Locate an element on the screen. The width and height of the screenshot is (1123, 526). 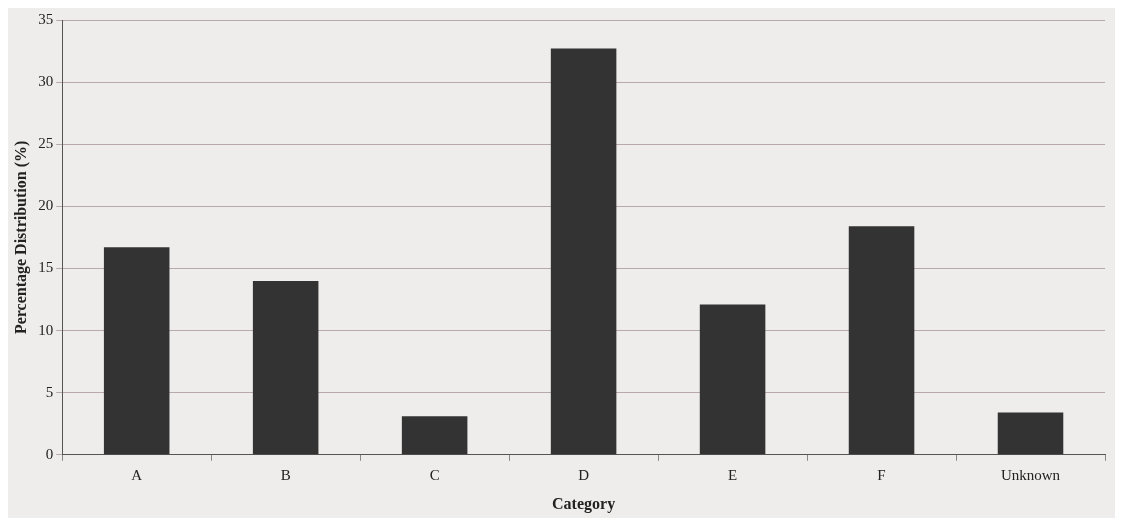
x-tick-label: F is located at coordinates (881, 474).